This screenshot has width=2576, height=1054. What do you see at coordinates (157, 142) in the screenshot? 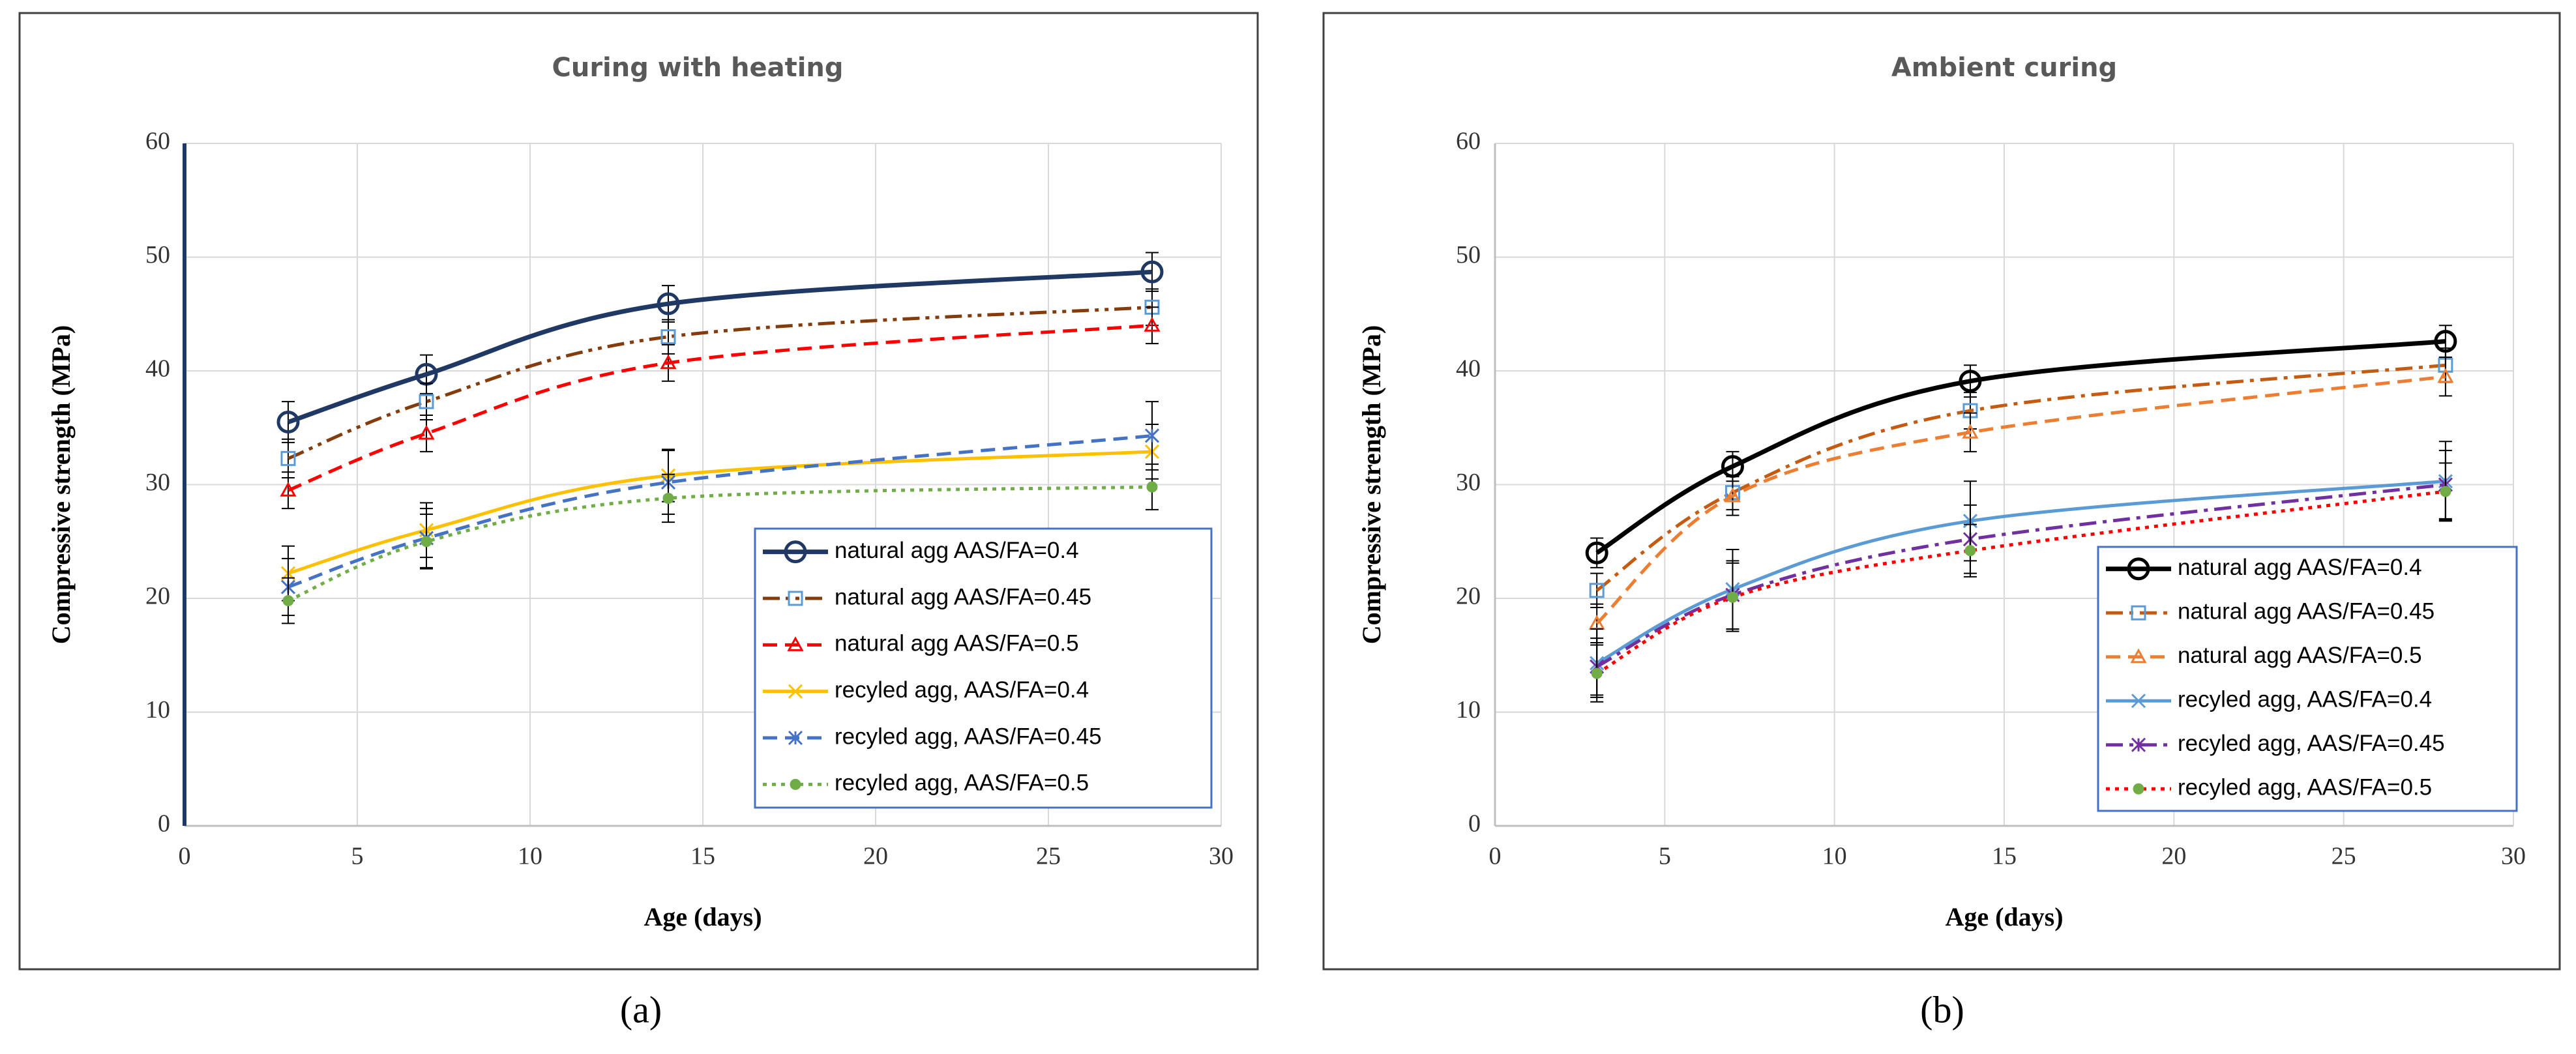
I see `y-tick-label: 60` at bounding box center [157, 142].